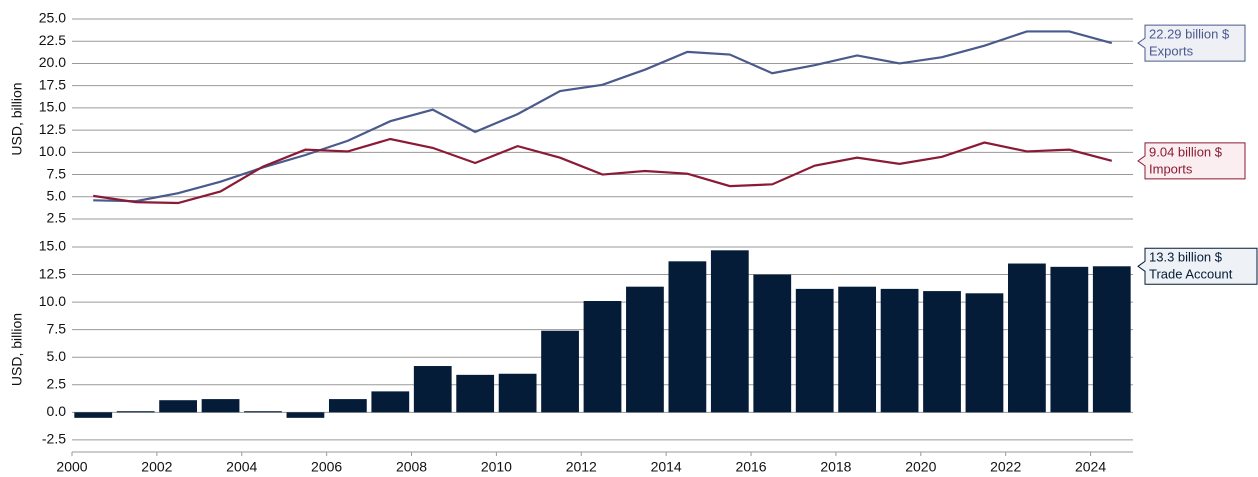  I want to click on x-tick-label: 2018, so click(835, 467).